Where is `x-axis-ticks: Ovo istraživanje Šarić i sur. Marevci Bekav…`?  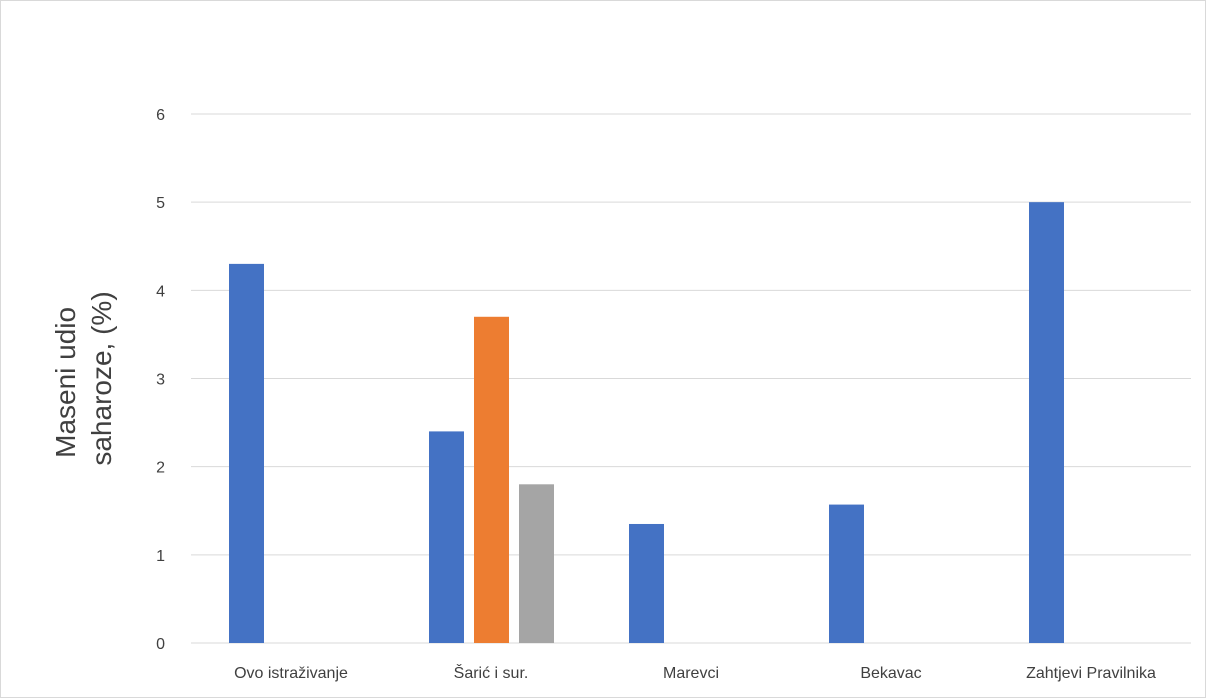 x-axis-ticks: Ovo istraživanje Šarić i sur. Marevci Bekav… is located at coordinates (695, 672).